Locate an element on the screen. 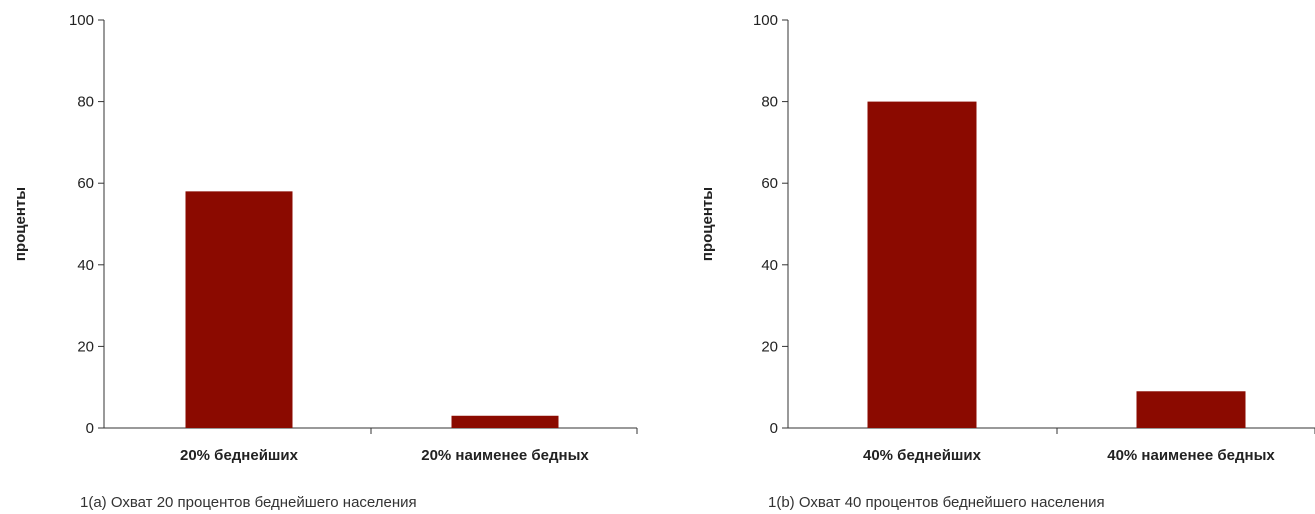 The image size is (1315, 514). chart-a-y-tick-label-0: 0 is located at coordinates (90, 428).